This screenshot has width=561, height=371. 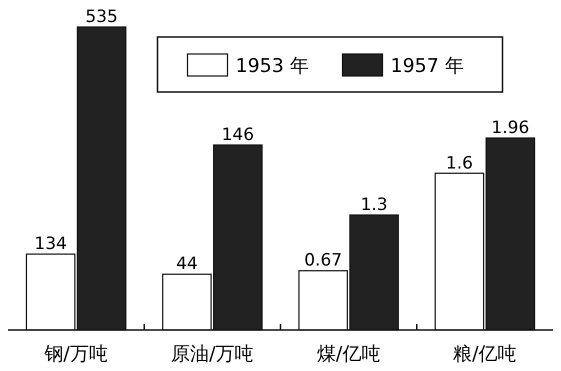 What do you see at coordinates (238, 135) in the screenshot?
I see `data-label: 146` at bounding box center [238, 135].